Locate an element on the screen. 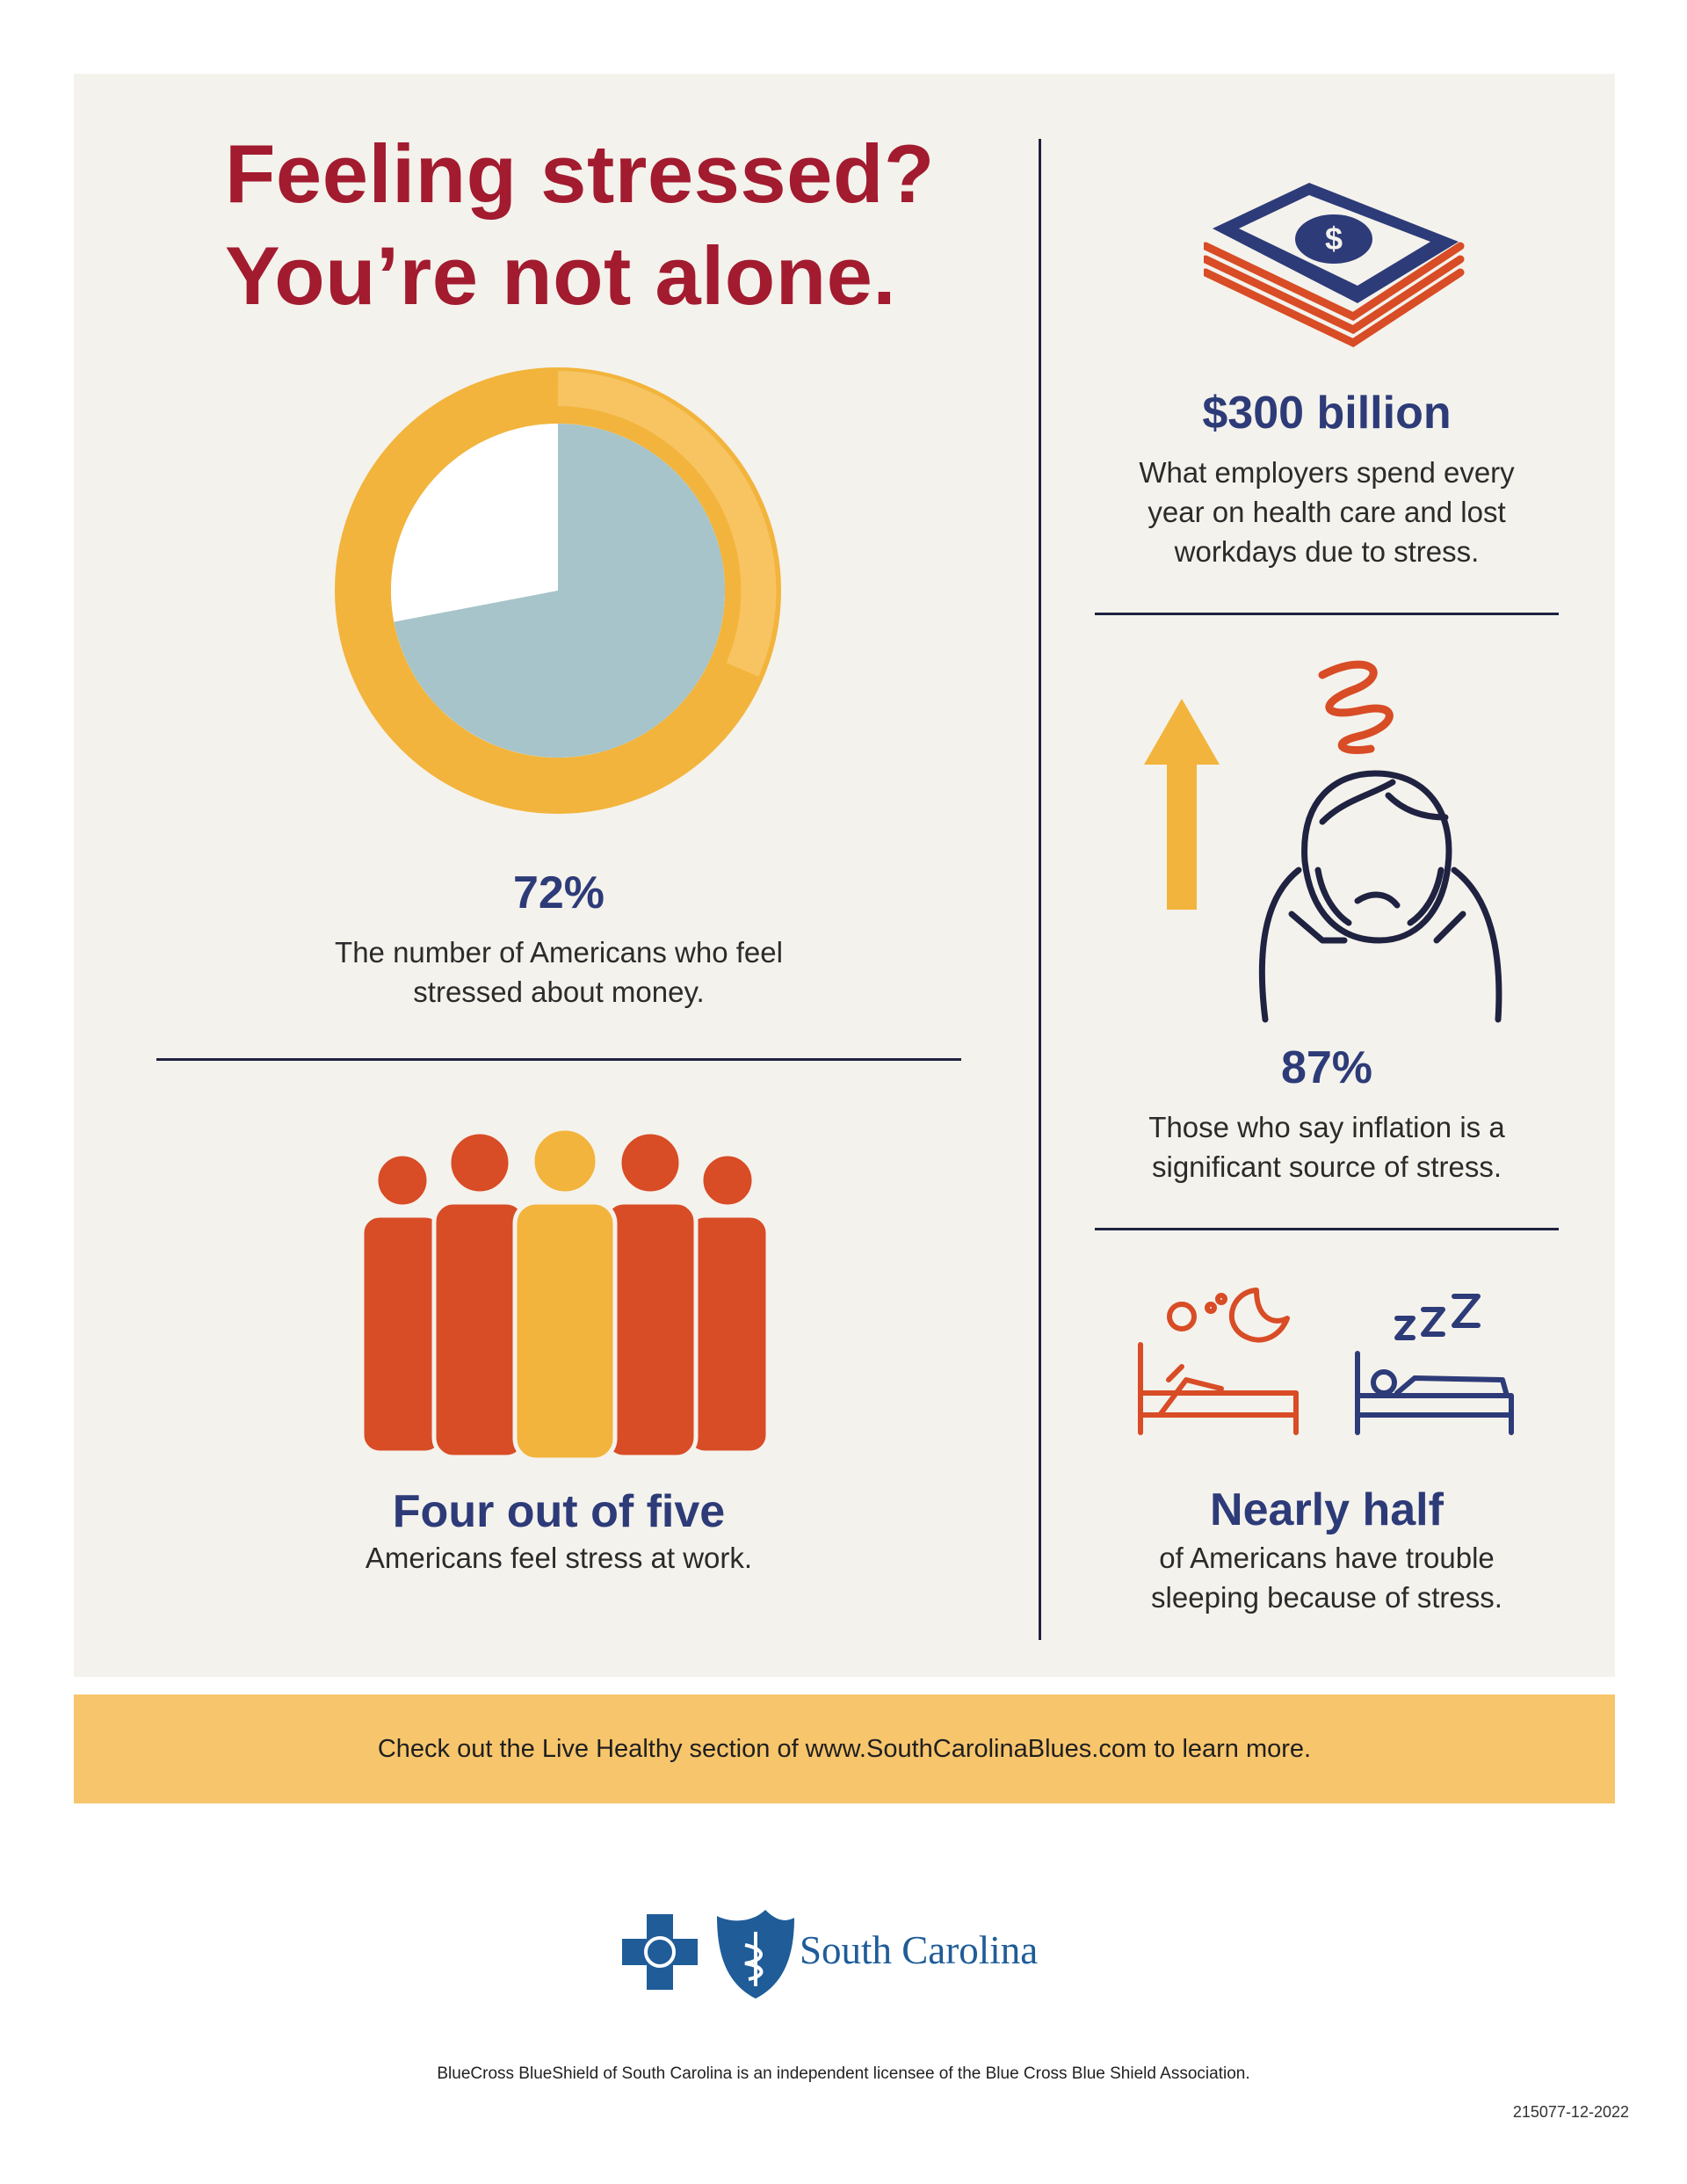 The height and width of the screenshot is (2184, 1687). up-arrow-icon is located at coordinates (1182, 804).